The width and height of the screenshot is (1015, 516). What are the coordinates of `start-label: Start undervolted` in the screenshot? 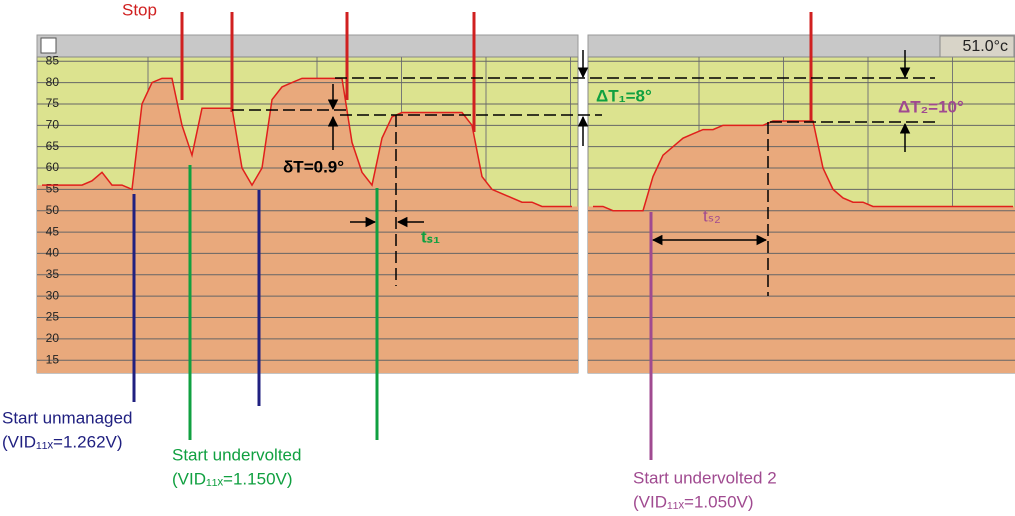 It's located at (236, 454).